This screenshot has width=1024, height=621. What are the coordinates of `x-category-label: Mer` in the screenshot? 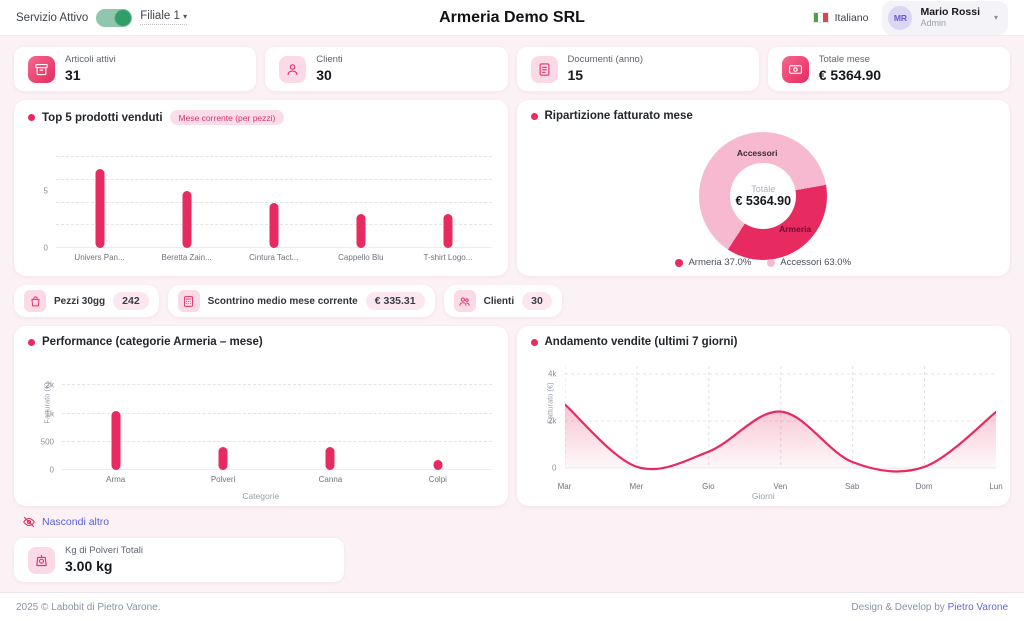 It's located at (636, 486).